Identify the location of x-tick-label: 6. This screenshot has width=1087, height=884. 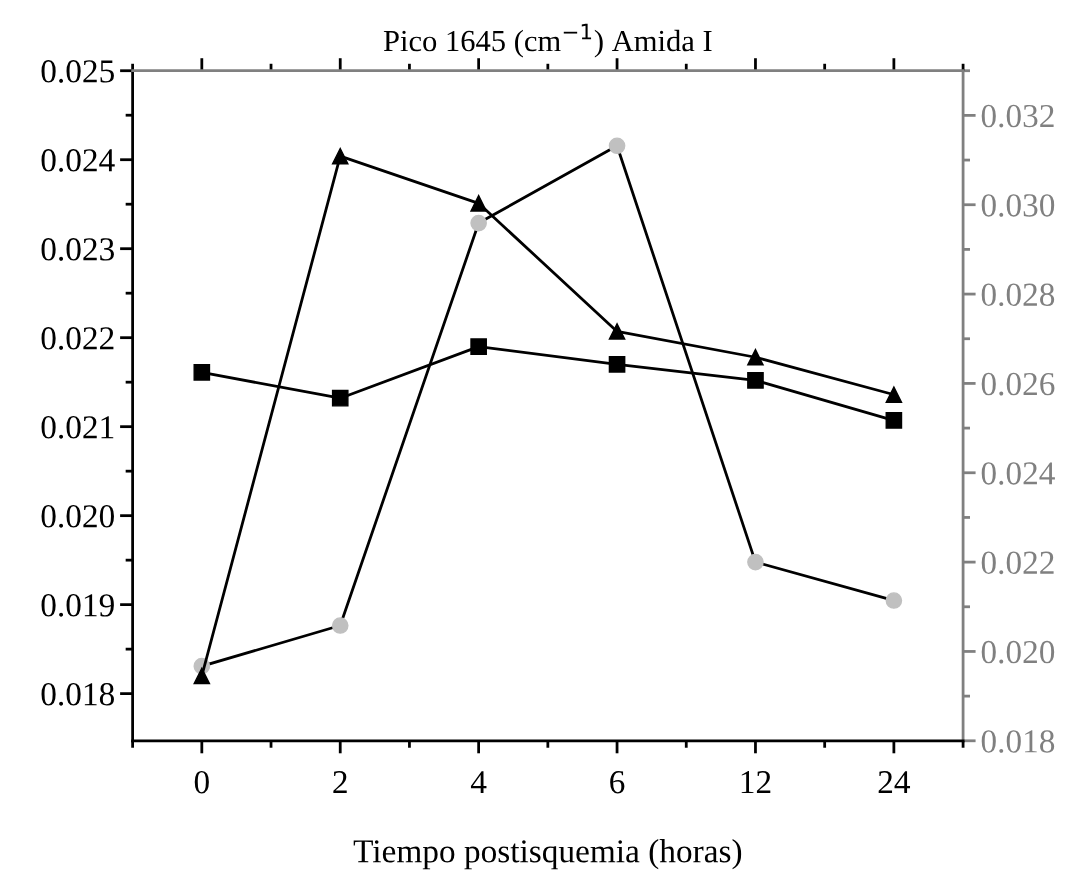
(617, 782).